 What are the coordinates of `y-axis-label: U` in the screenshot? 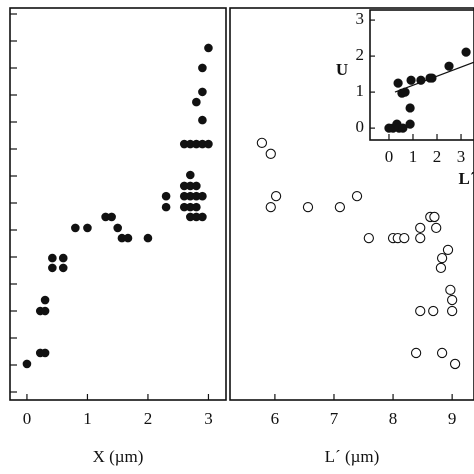 It's located at (342, 69).